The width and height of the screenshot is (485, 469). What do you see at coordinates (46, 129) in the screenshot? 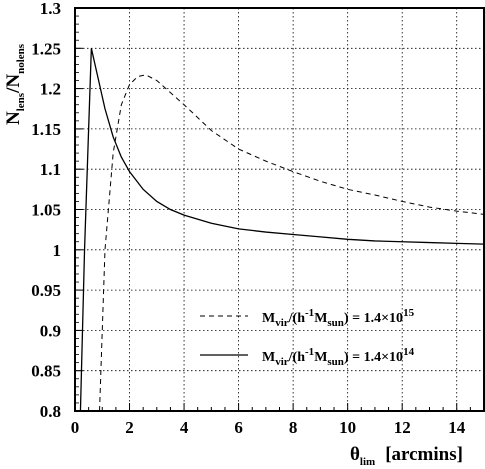
I see `y-tick-label: 1.15` at bounding box center [46, 129].